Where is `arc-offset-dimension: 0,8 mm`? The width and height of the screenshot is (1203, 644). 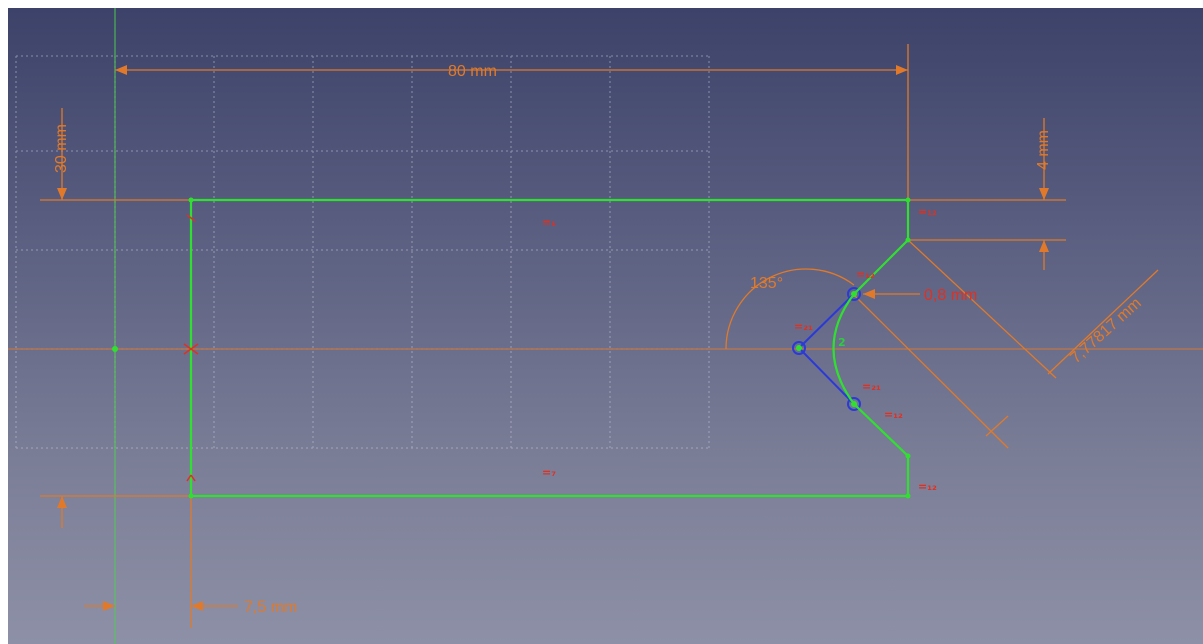
arc-offset-dimension: 0,8 mm is located at coordinates (950, 295).